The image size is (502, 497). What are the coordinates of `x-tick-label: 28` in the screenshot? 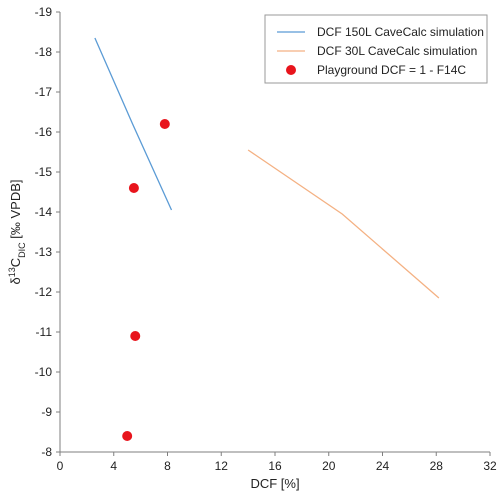 It's located at (437, 466).